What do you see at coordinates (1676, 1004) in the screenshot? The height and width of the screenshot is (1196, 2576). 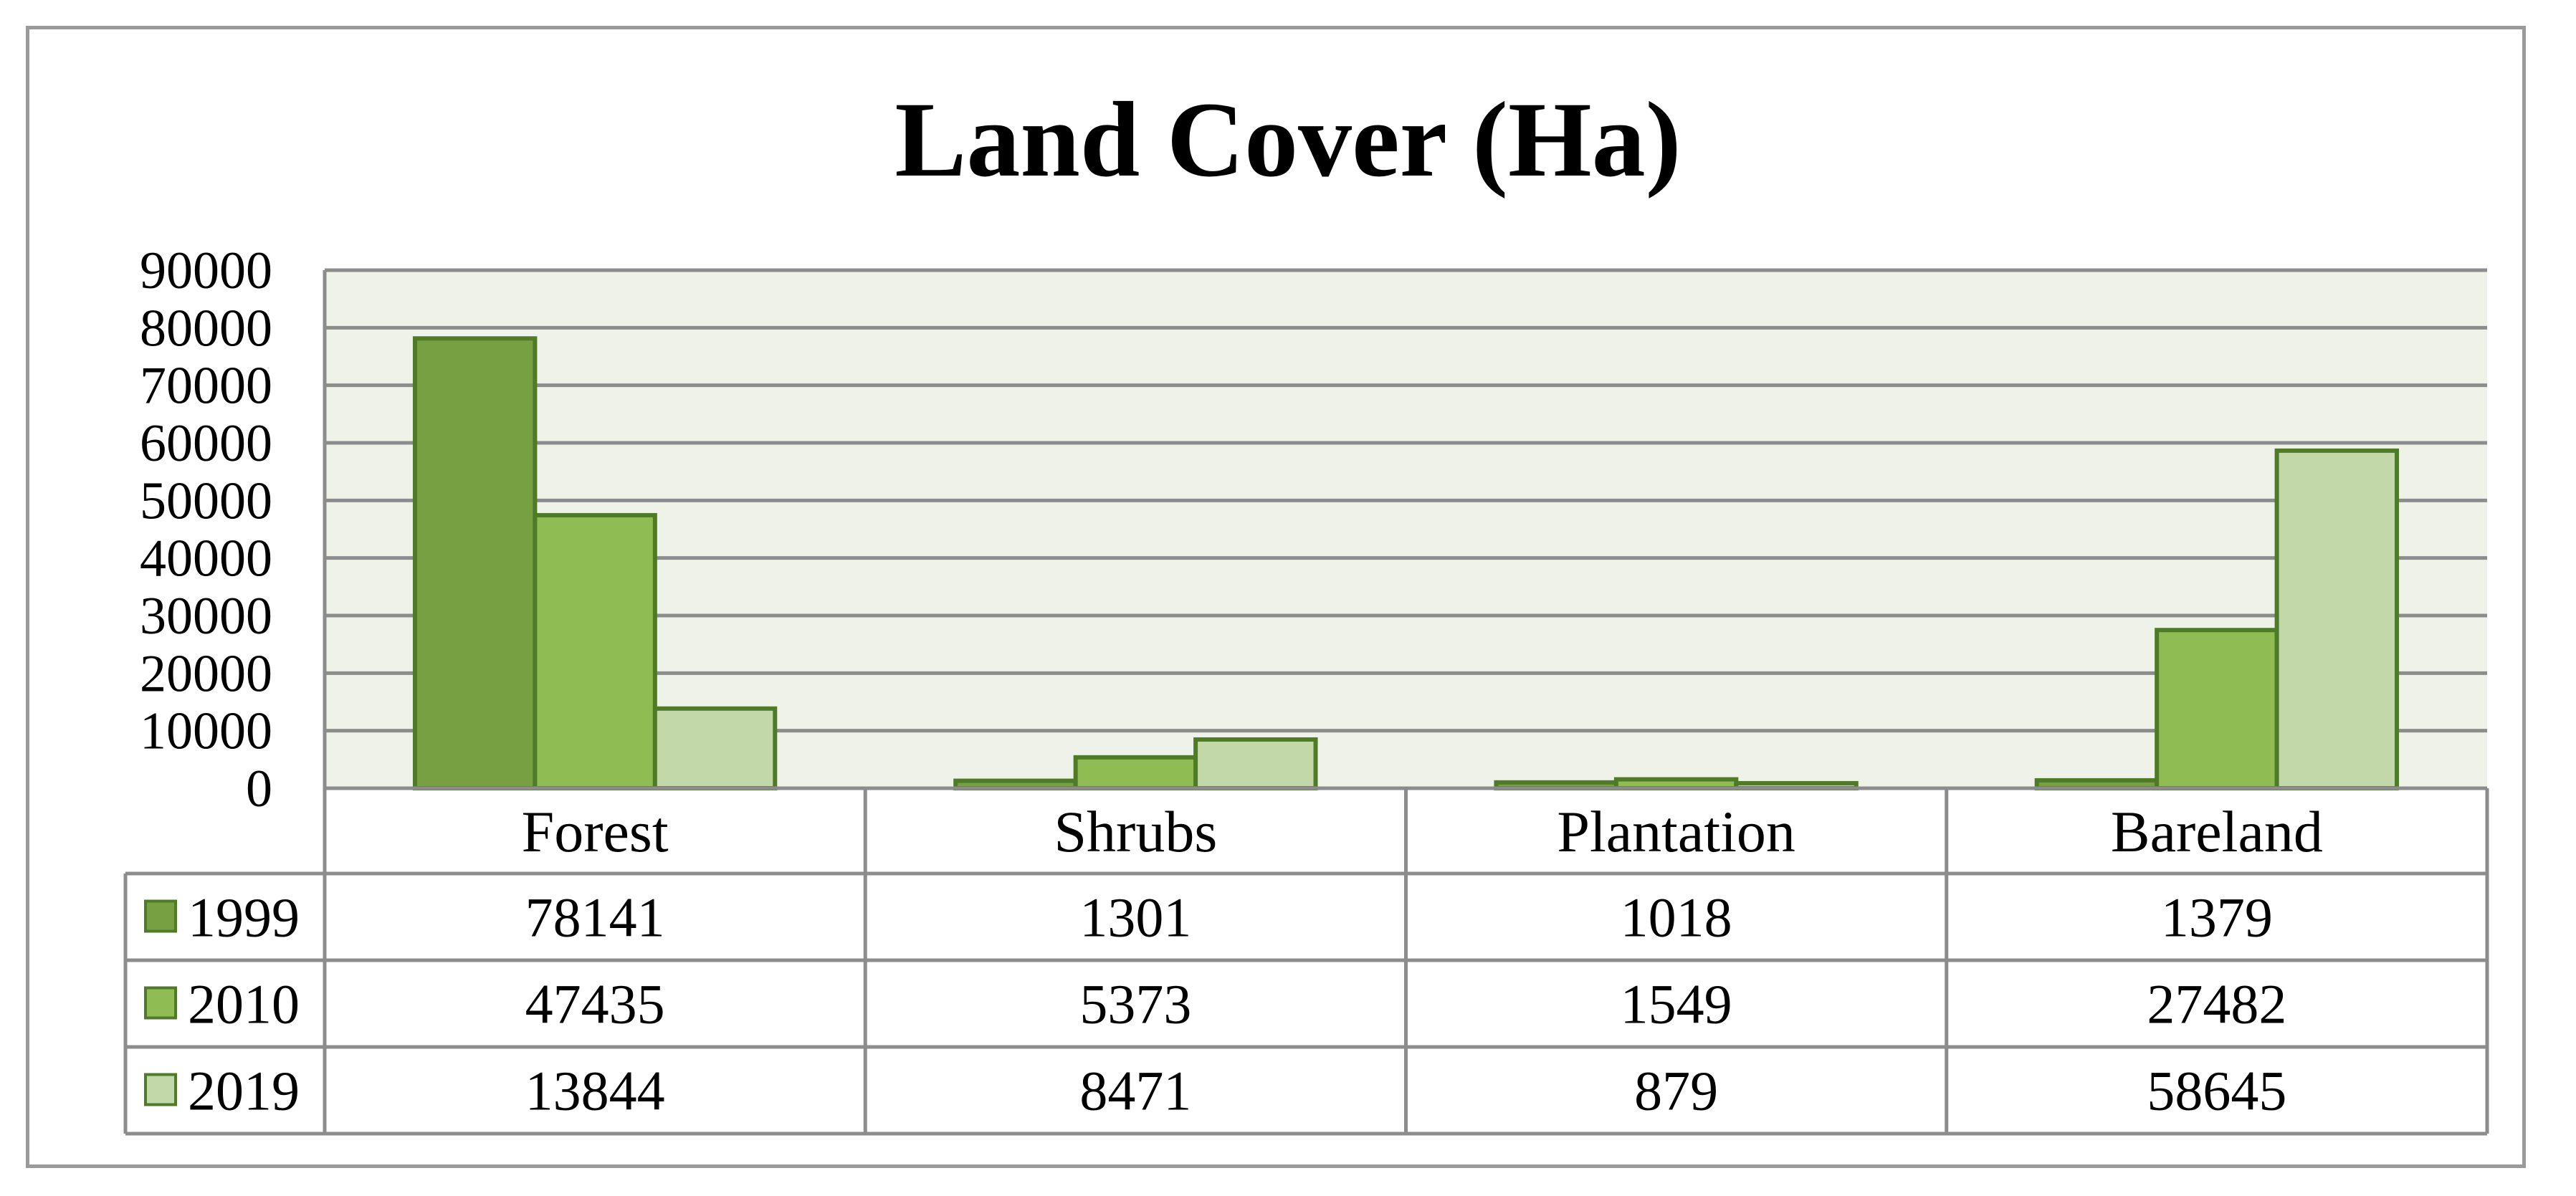 I see `data-label: 1549` at bounding box center [1676, 1004].